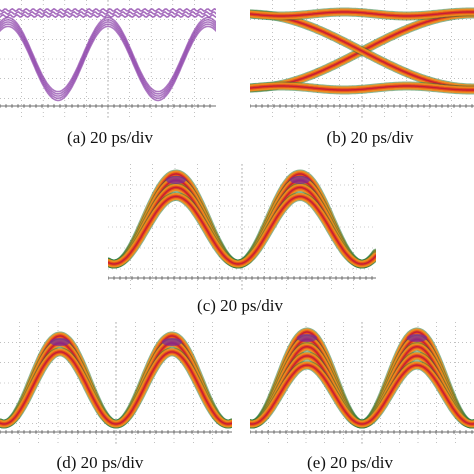 Image resolution: width=474 pixels, height=474 pixels. I want to click on pulse-e-4-core, so click(362, 394).